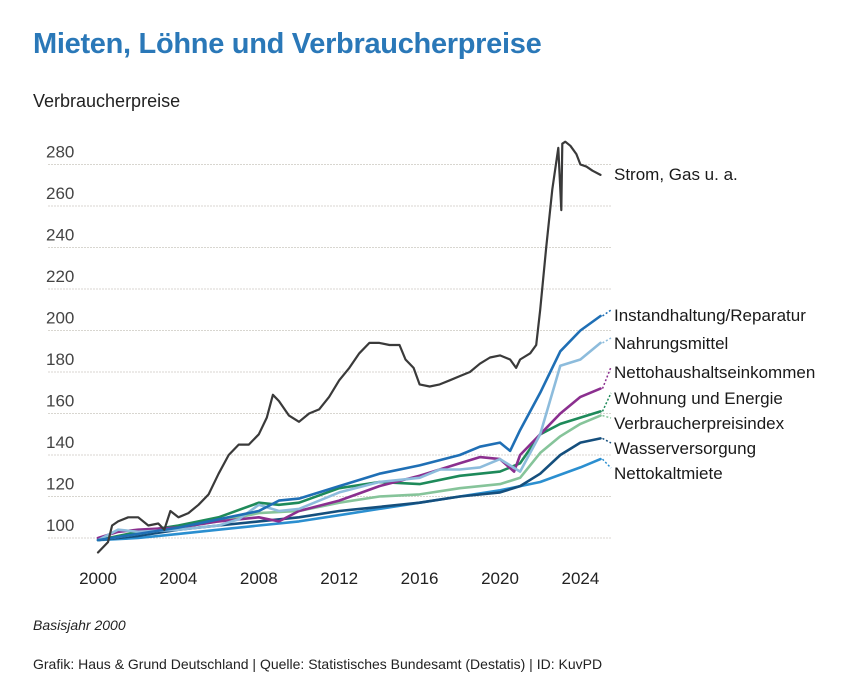  What do you see at coordinates (60, 442) in the screenshot?
I see `y-tick-label: 140` at bounding box center [60, 442].